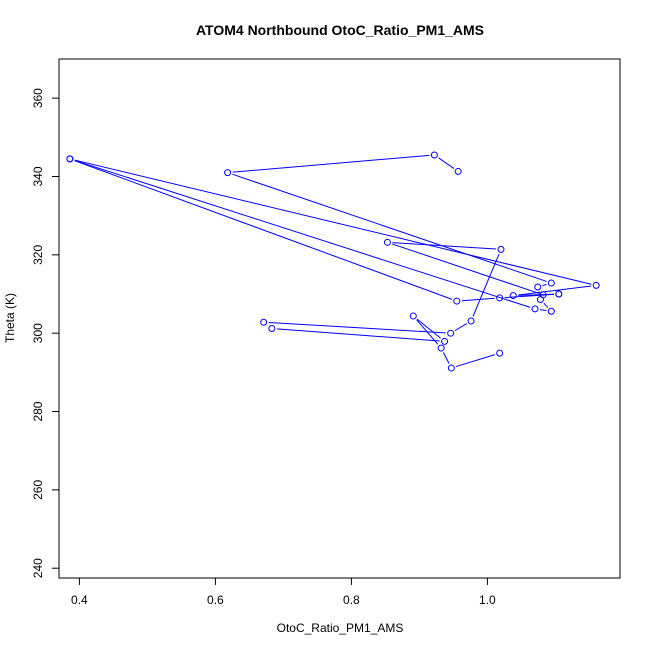 This screenshot has width=650, height=650. Describe the element at coordinates (38, 98) in the screenshot. I see `y-tick-label: 360` at that location.